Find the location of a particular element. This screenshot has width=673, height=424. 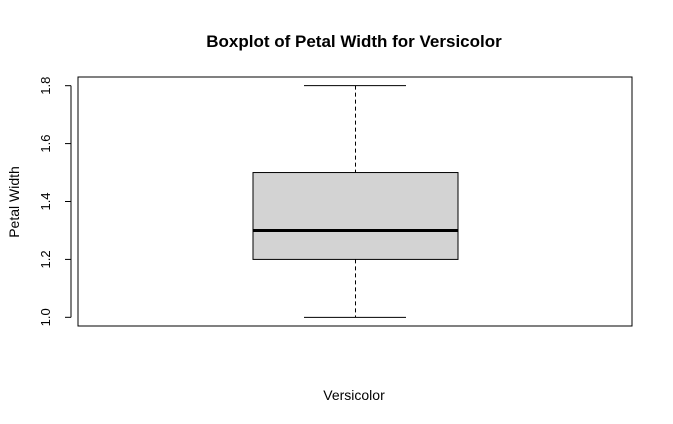

y-tick-label: 1.8 is located at coordinates (45, 86).